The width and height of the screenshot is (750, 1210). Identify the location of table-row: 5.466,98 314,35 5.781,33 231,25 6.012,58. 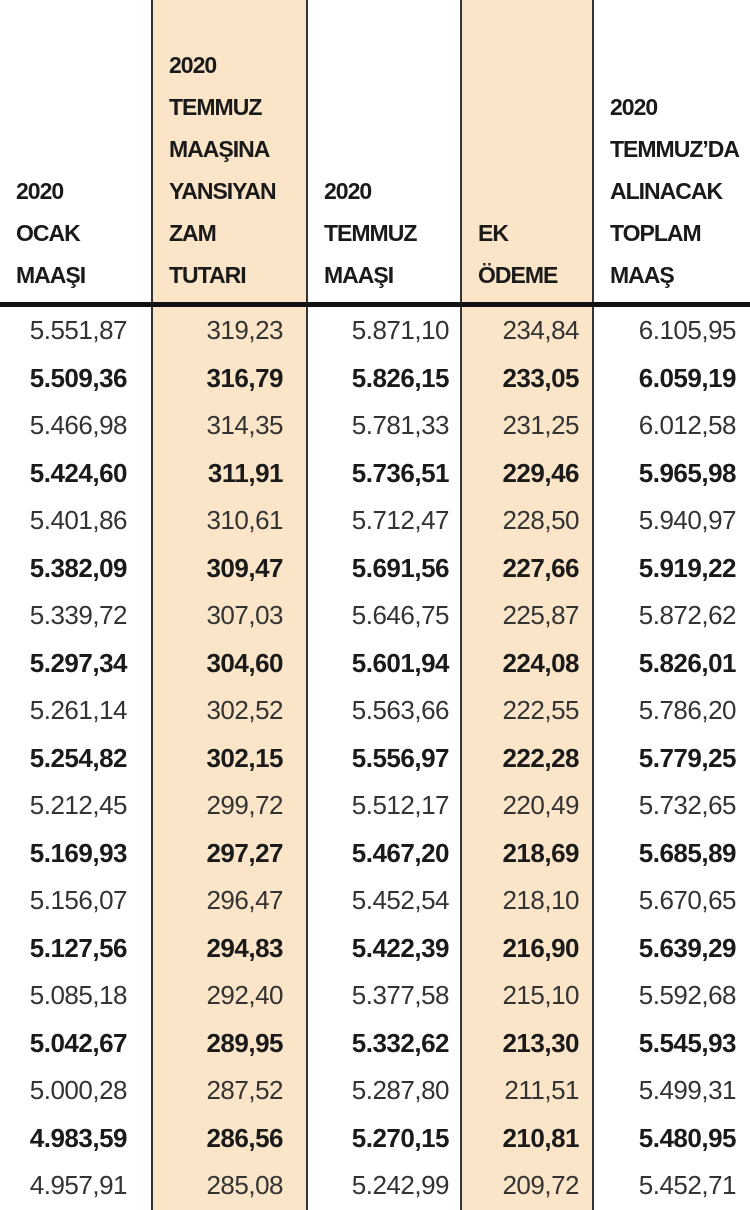
(375, 426).